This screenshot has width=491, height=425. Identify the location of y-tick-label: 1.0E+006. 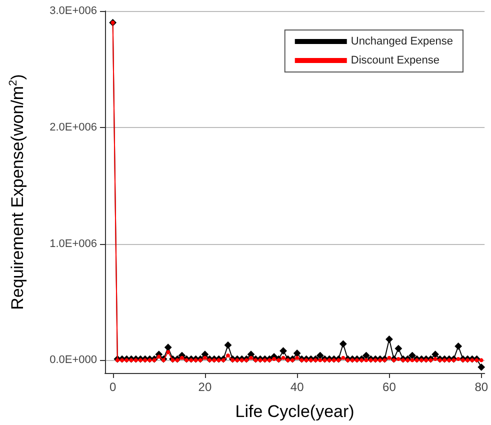
(73, 244).